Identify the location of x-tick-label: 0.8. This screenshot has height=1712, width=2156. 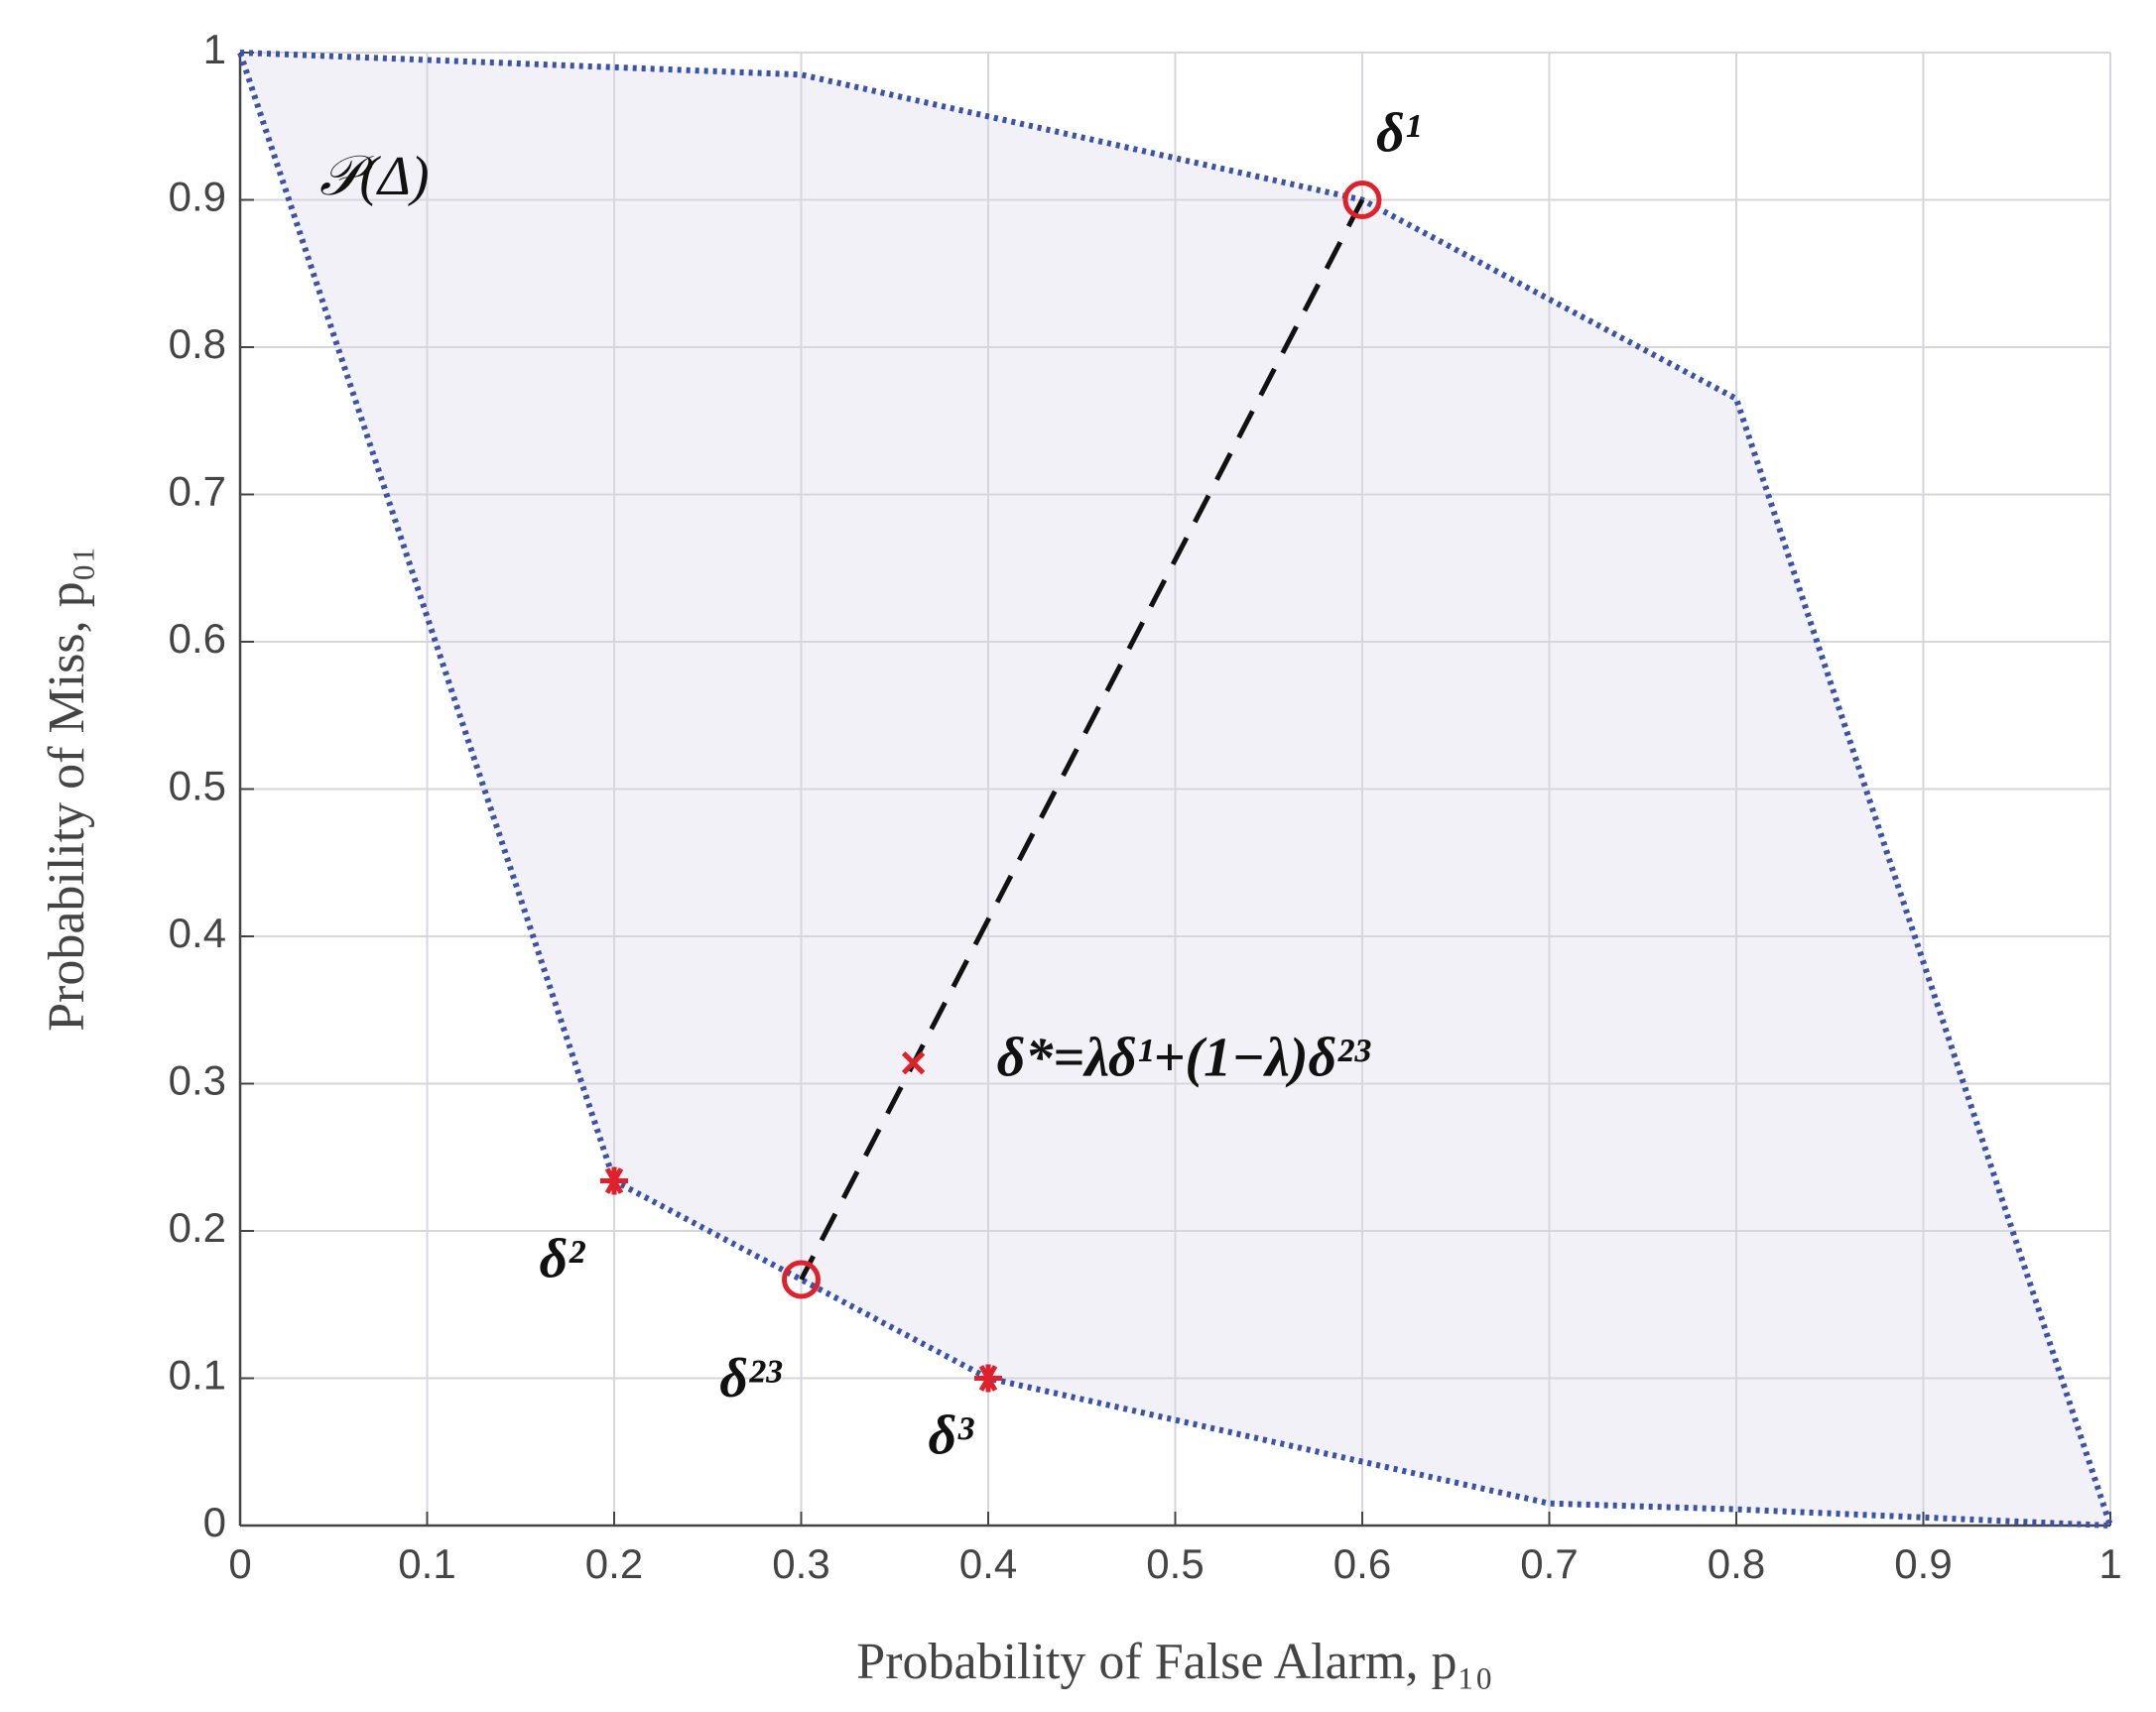
(1736, 1563).